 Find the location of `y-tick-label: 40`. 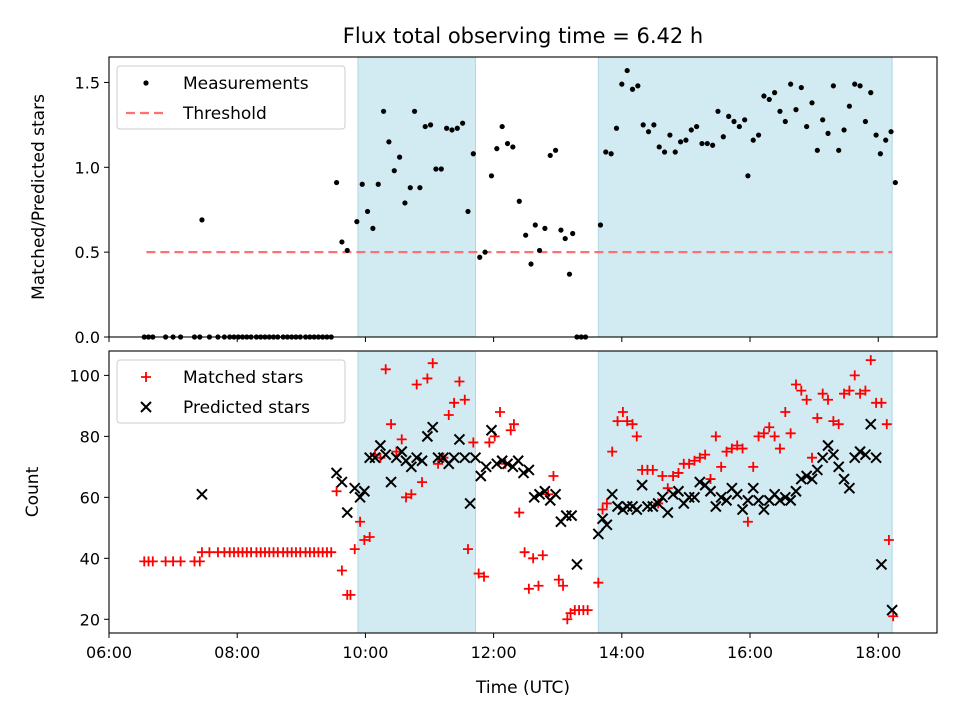

y-tick-label: 40 is located at coordinates (90, 558).